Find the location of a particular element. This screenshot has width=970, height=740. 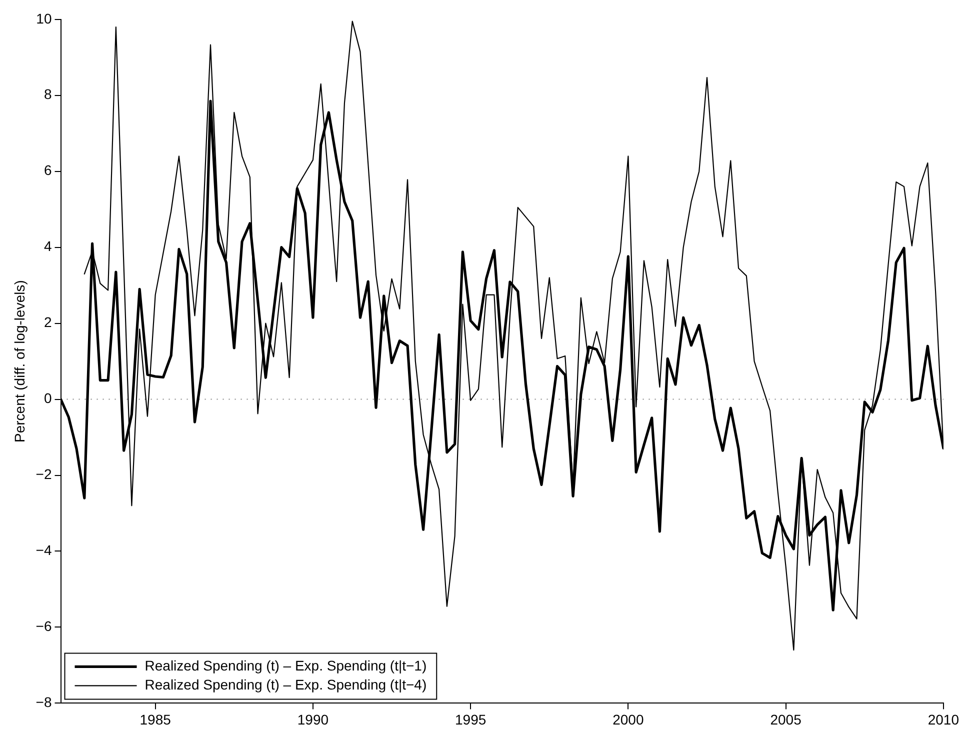

x-tick-label: 2000 is located at coordinates (628, 719).